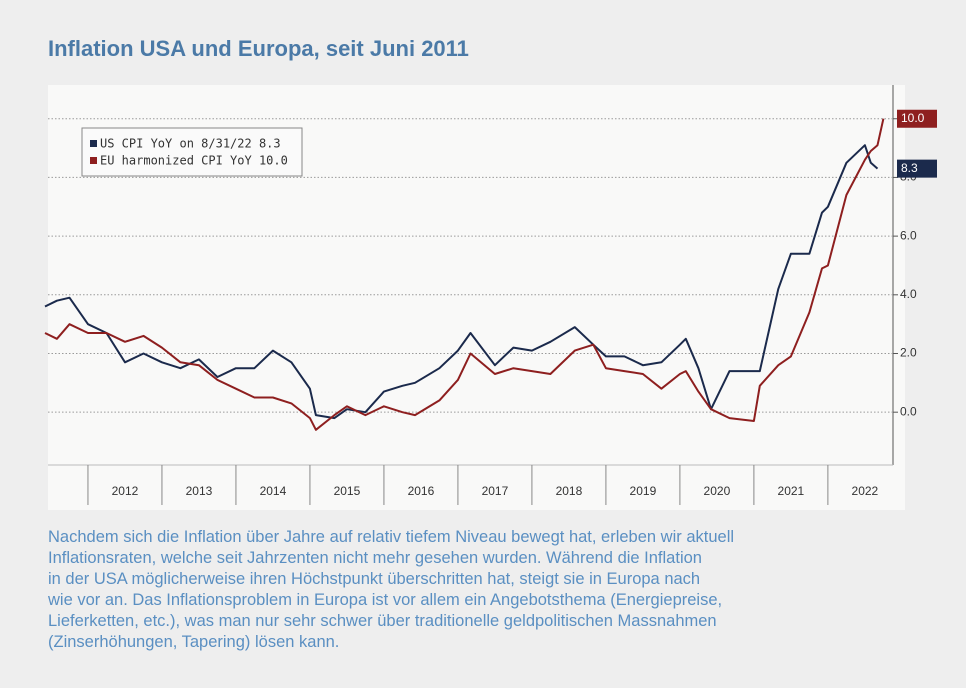  What do you see at coordinates (125, 491) in the screenshot?
I see `x-tick-label: 2012` at bounding box center [125, 491].